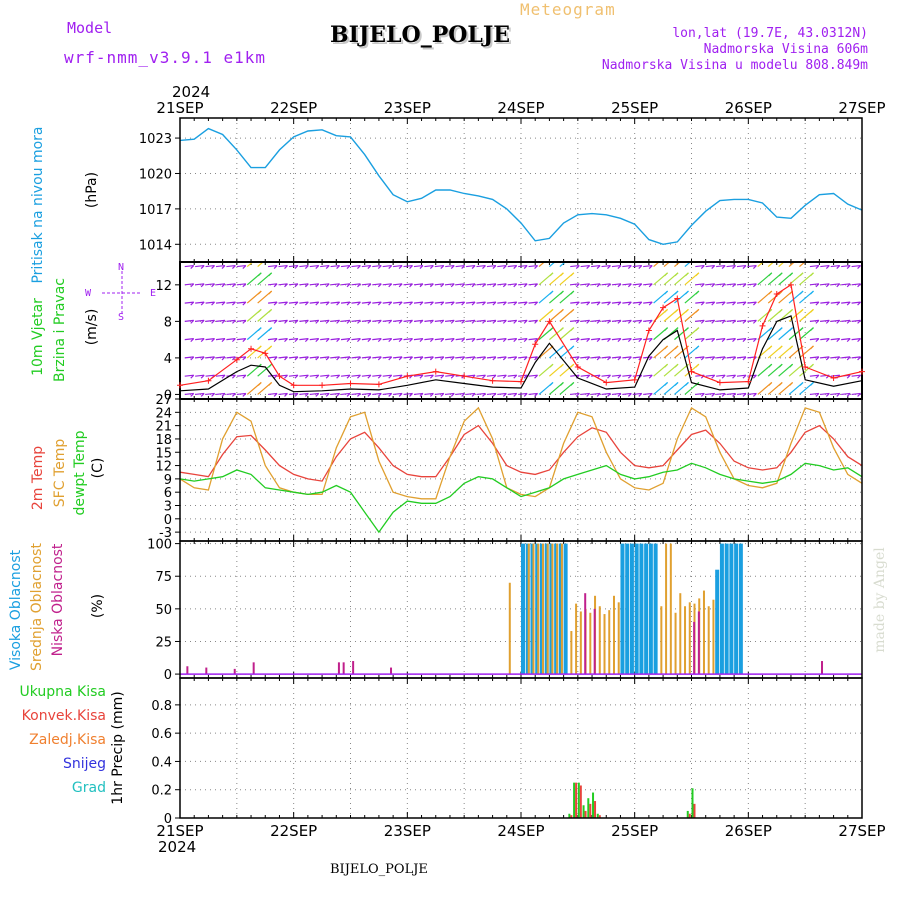  What do you see at coordinates (588, 808) in the screenshot?
I see `precip-bar` at bounding box center [588, 808].